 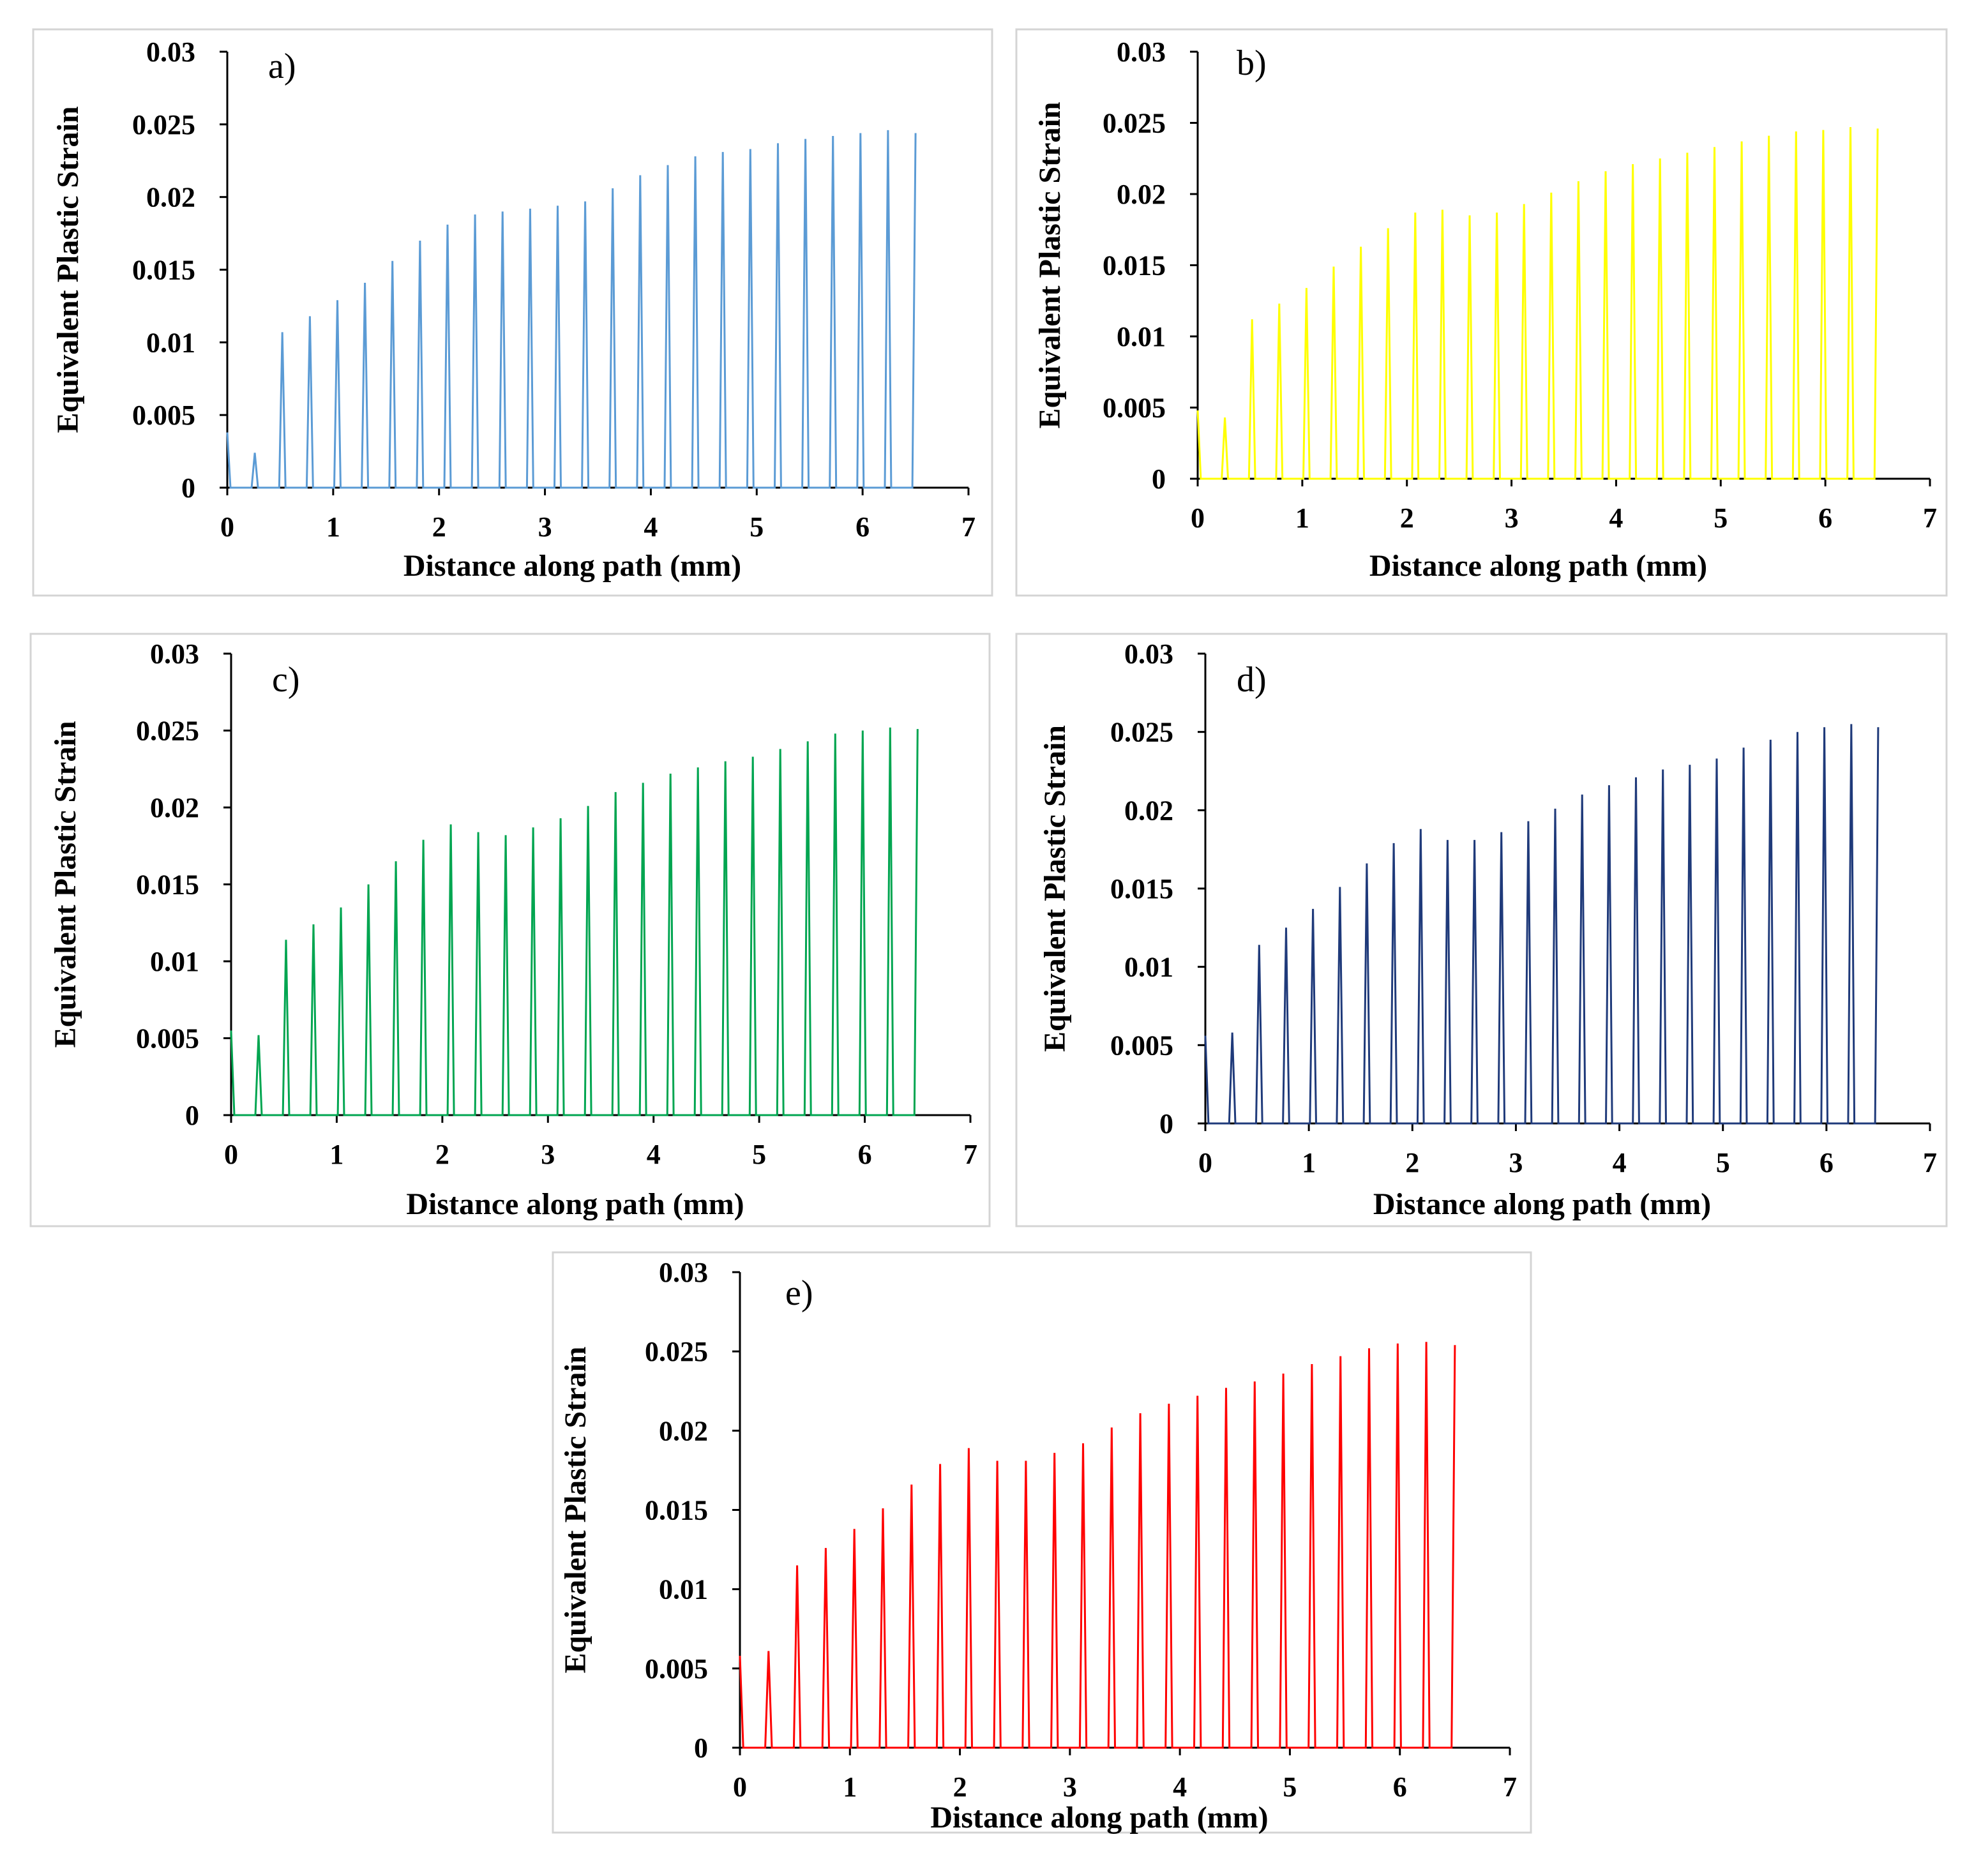 I want to click on panel-label: b), so click(x=1252, y=63).